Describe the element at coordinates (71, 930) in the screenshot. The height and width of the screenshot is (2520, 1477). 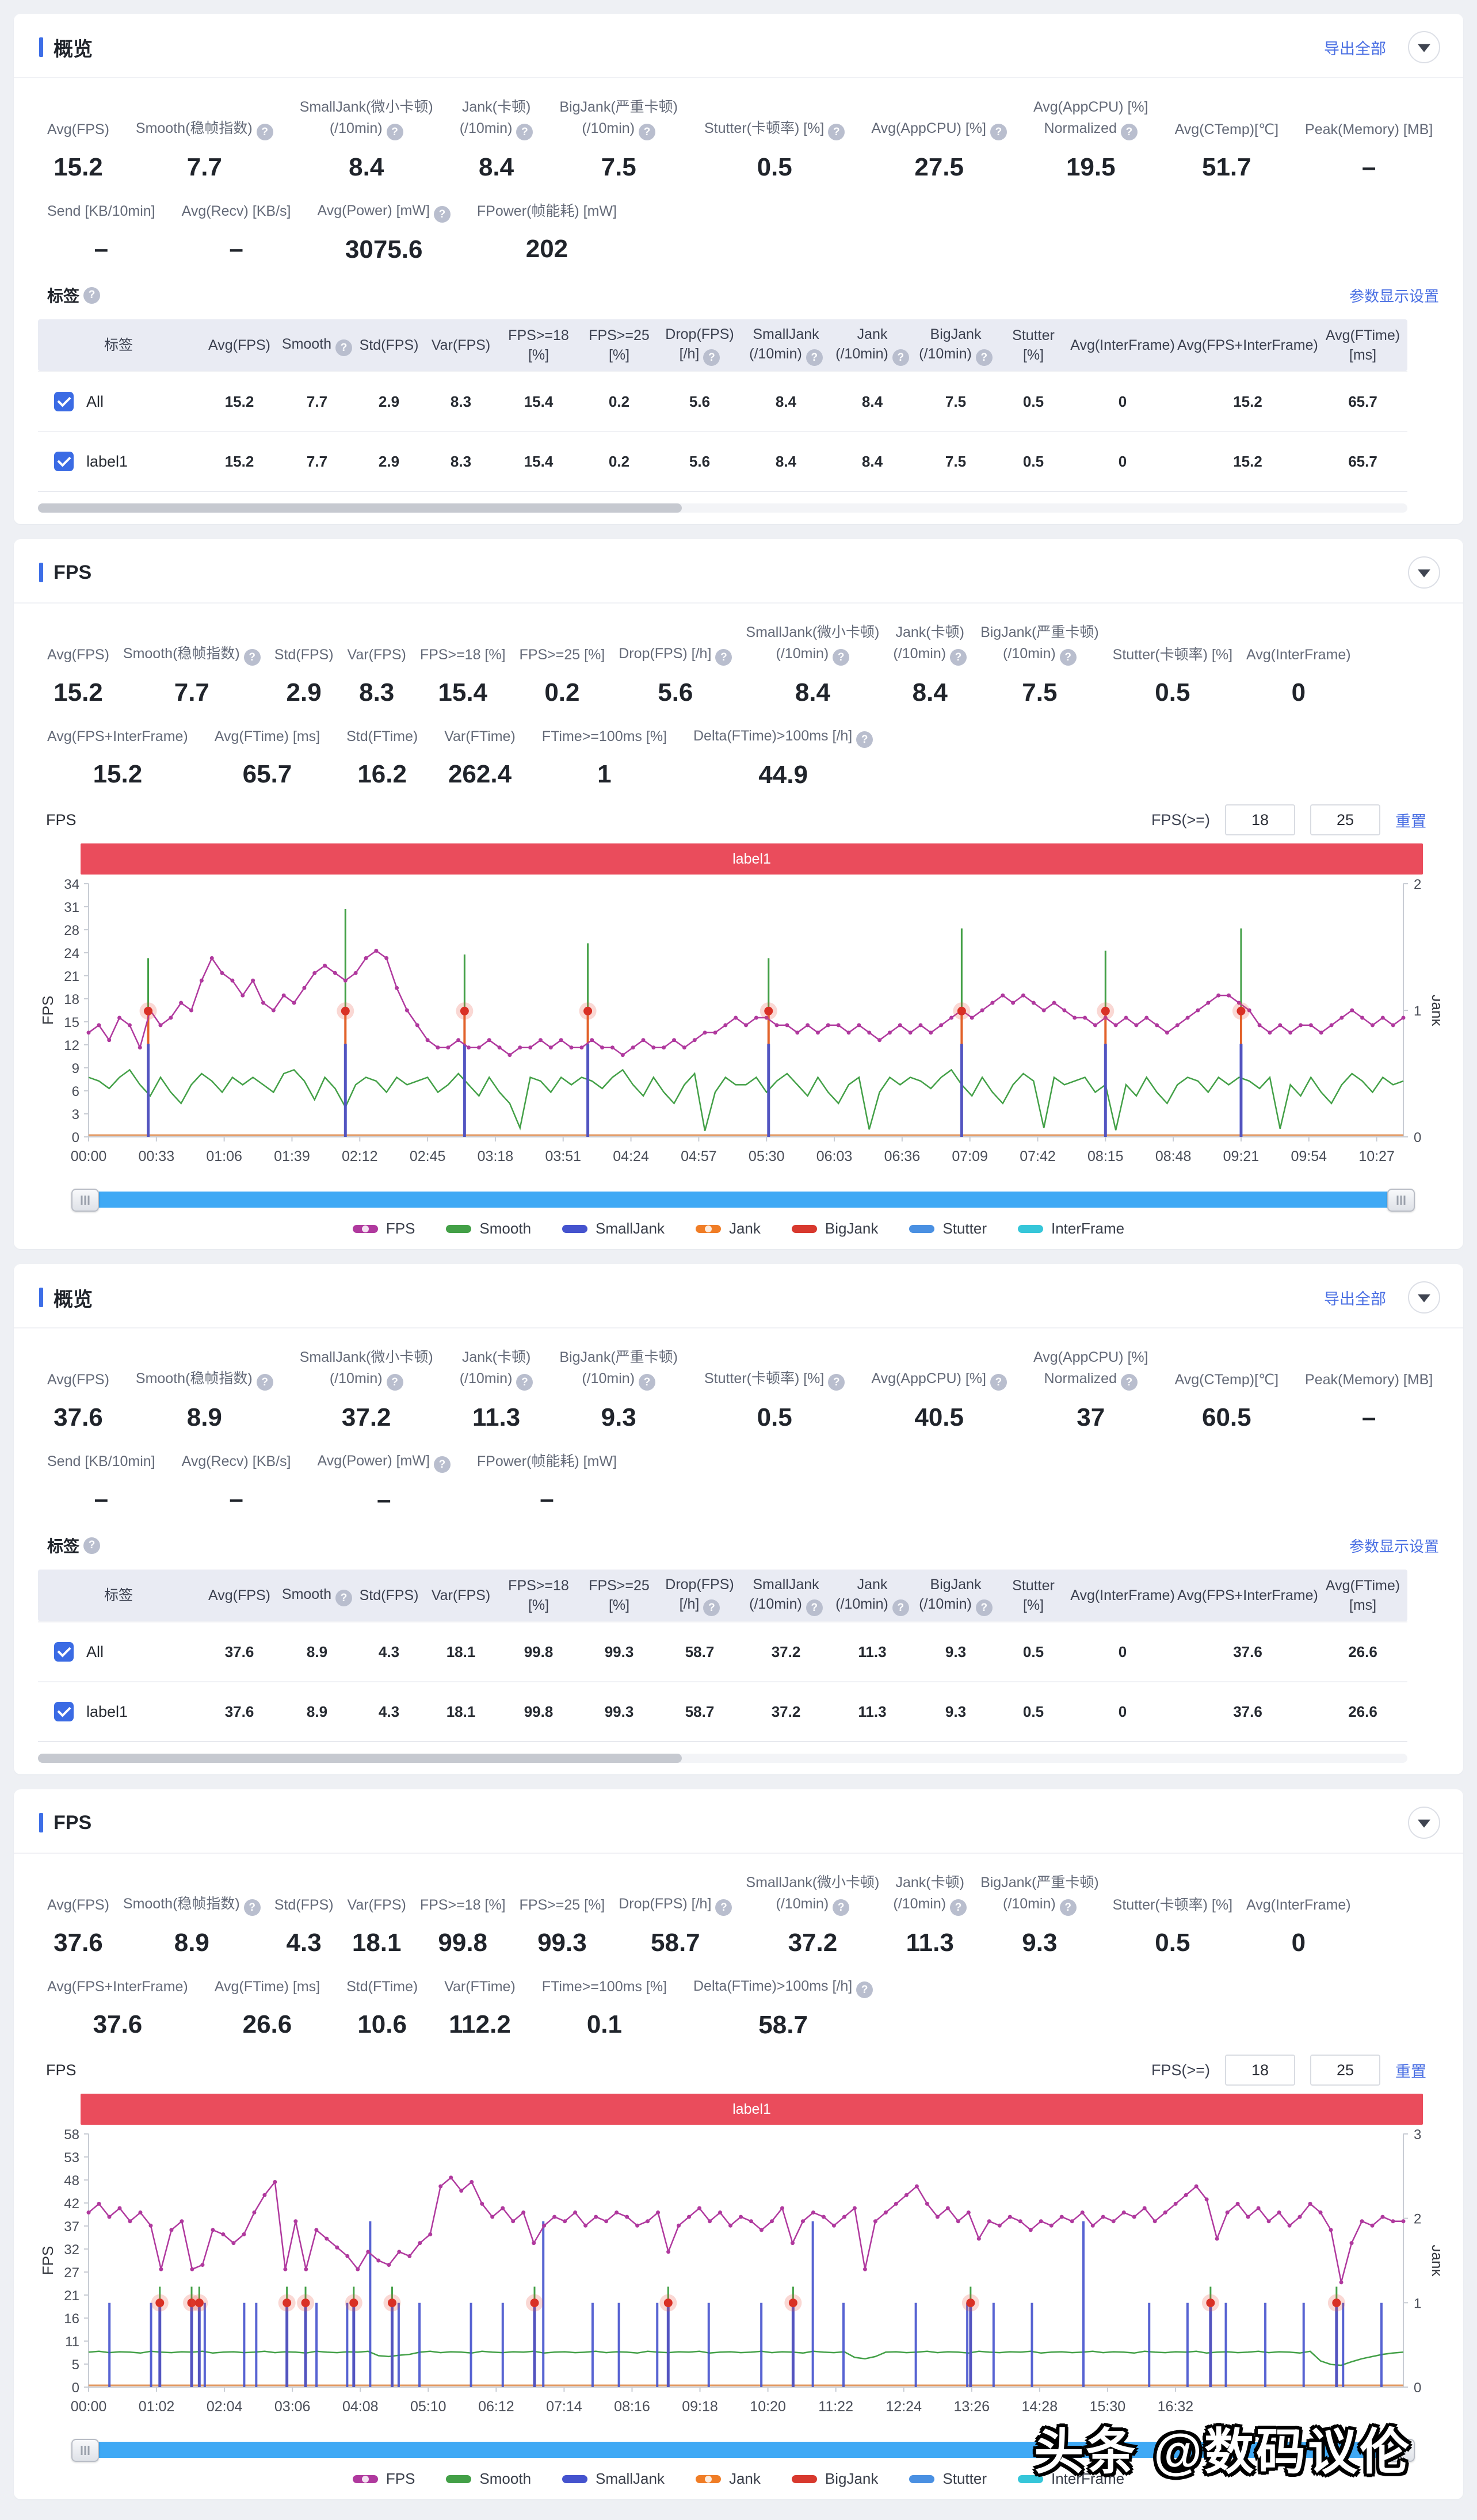
I see `svg-text: 28` at that location.